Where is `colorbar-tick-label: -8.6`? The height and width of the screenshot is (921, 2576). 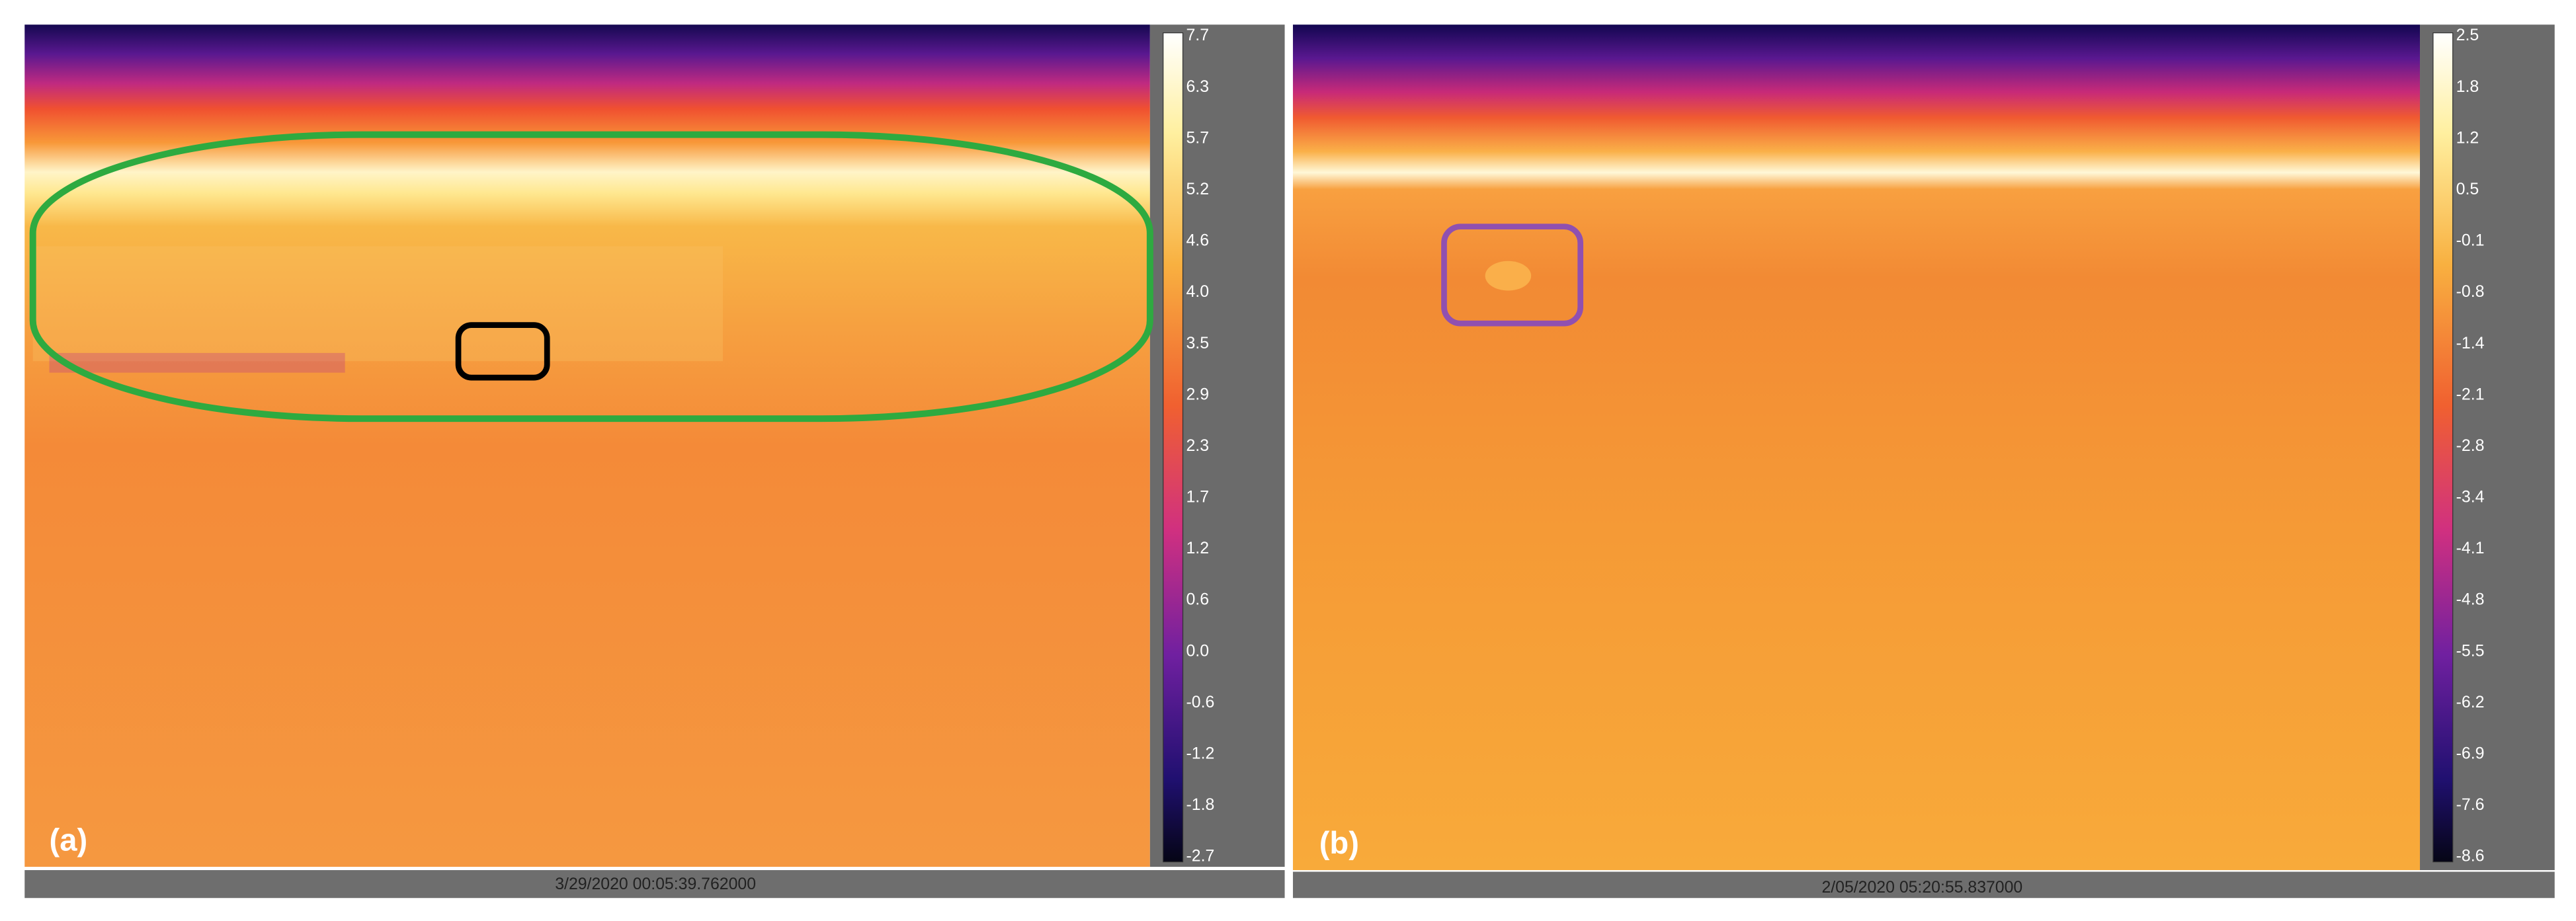 colorbar-tick-label: -8.6 is located at coordinates (2470, 856).